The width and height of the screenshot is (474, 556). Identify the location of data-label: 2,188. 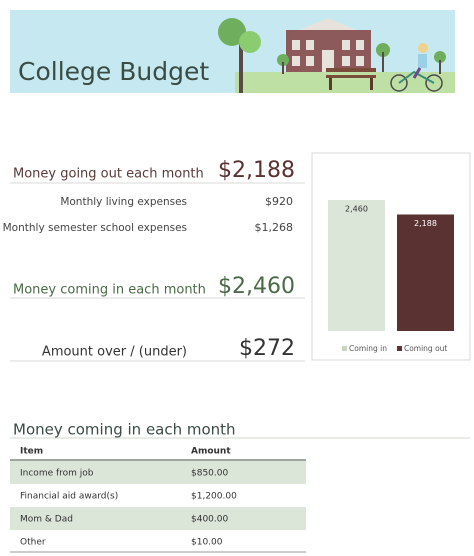
(425, 223).